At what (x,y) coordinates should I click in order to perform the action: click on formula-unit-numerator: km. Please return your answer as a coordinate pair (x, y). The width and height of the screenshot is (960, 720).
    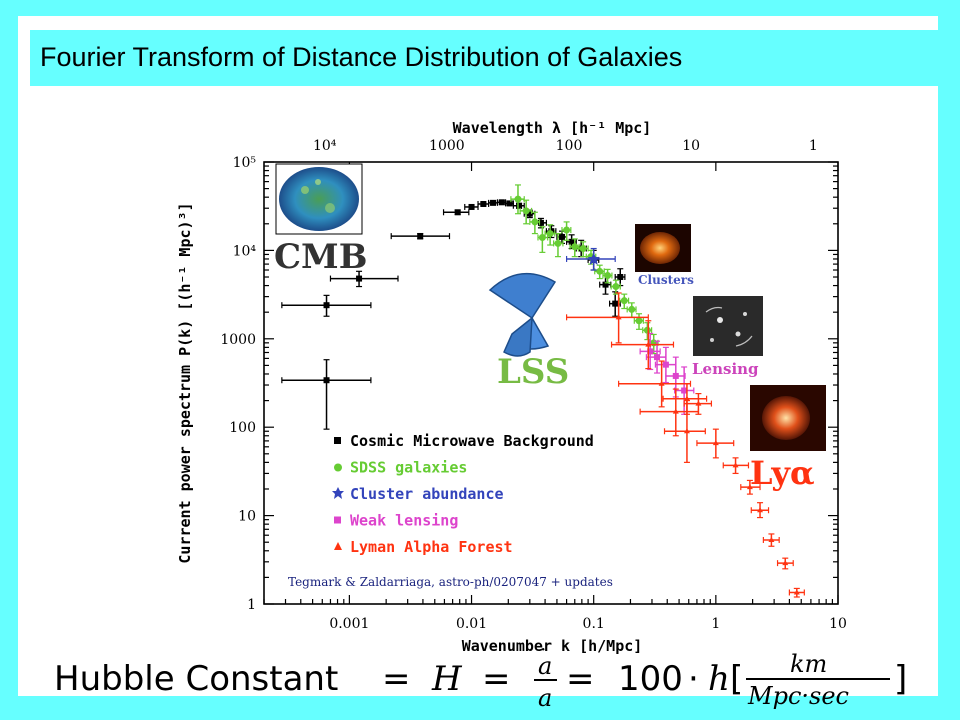
    Looking at the image, I should click on (808, 664).